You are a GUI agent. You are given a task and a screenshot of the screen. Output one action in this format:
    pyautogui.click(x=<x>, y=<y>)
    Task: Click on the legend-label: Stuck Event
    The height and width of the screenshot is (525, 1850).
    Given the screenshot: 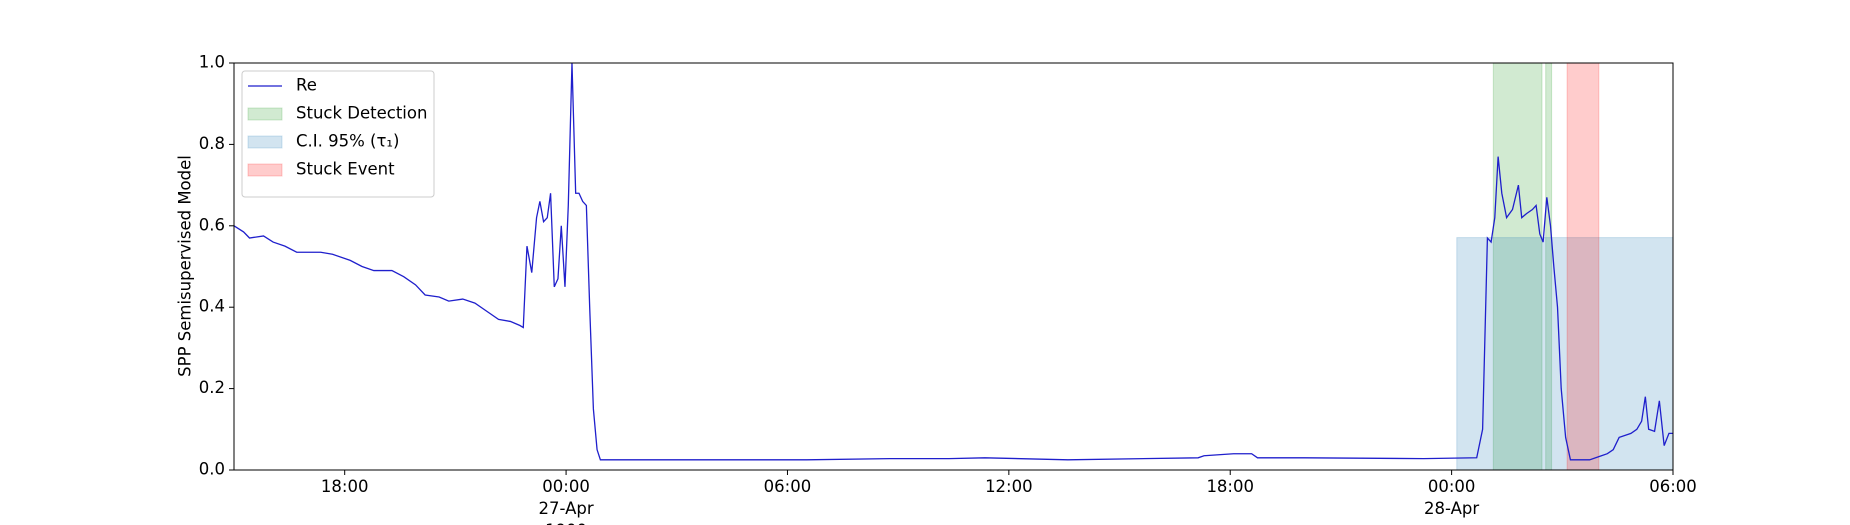 What is the action you would take?
    pyautogui.click(x=345, y=169)
    